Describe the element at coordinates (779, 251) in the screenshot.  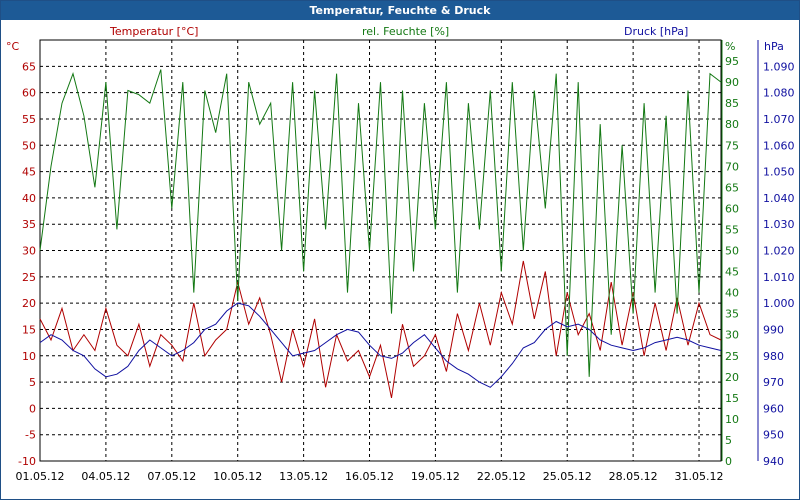
I see `right-tick-label: 1.020` at that location.